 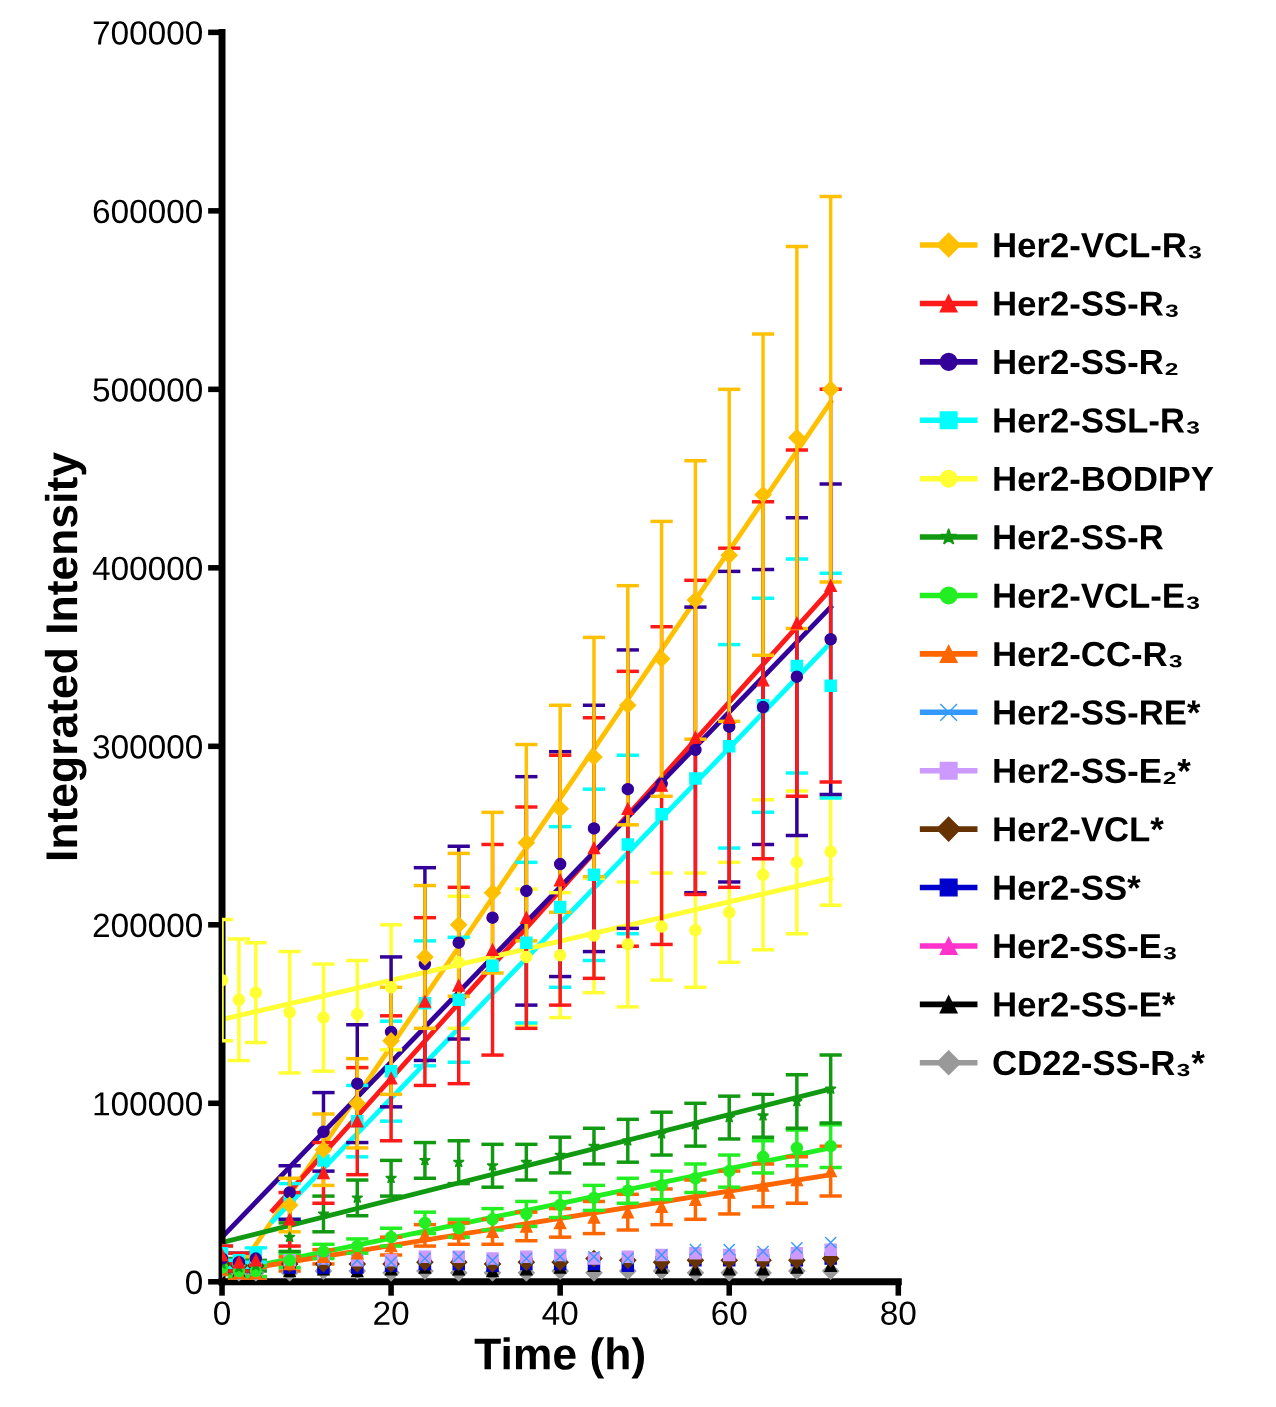 I want to click on y-tick-label: 0, so click(x=194, y=1282).